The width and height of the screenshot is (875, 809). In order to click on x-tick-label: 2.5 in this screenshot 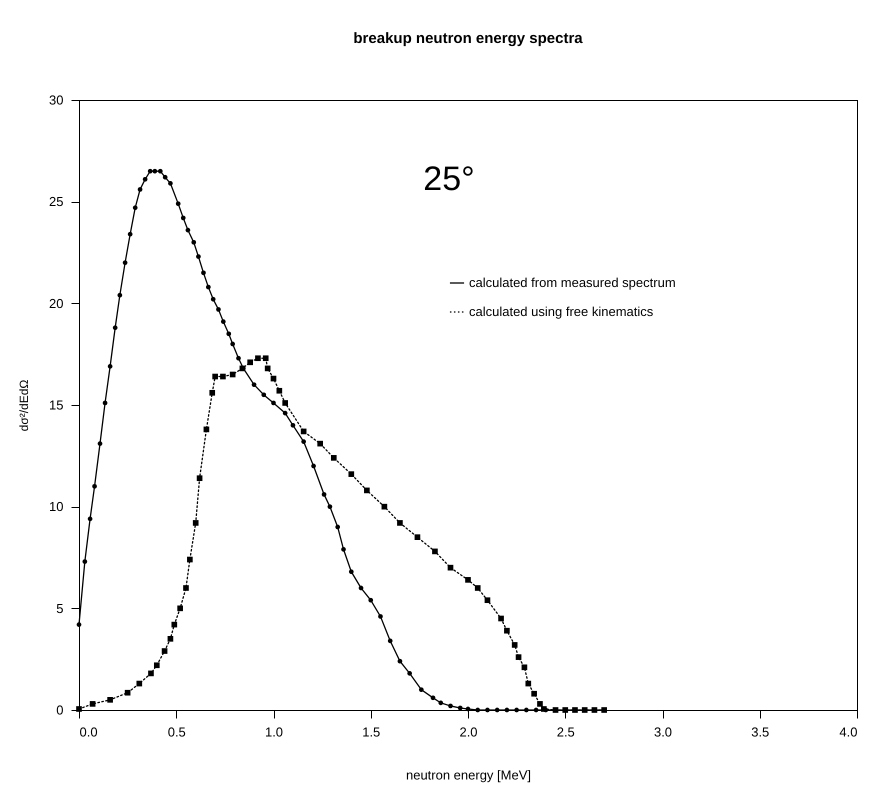, I will do `click(565, 732)`.